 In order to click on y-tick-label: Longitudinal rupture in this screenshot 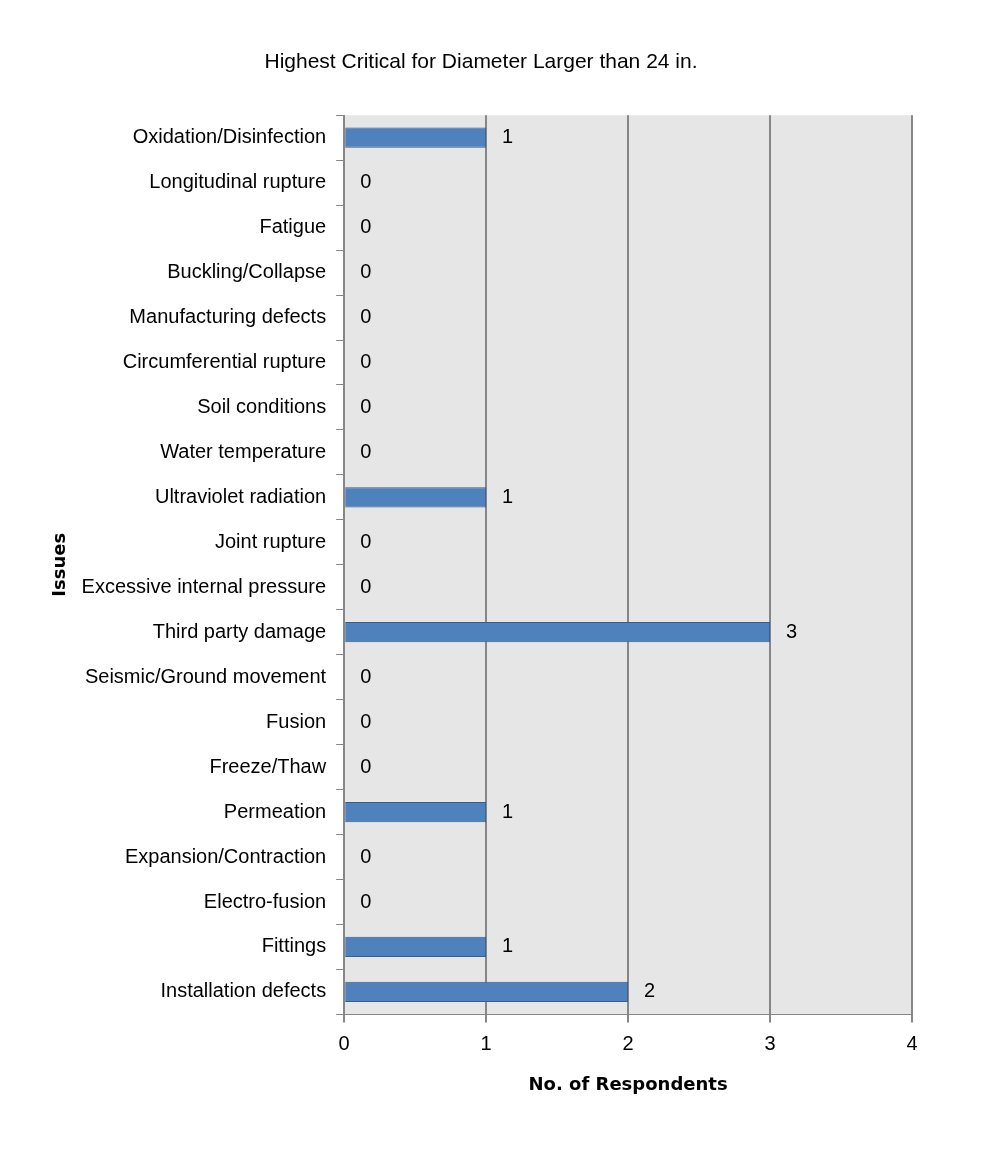, I will do `click(238, 181)`.